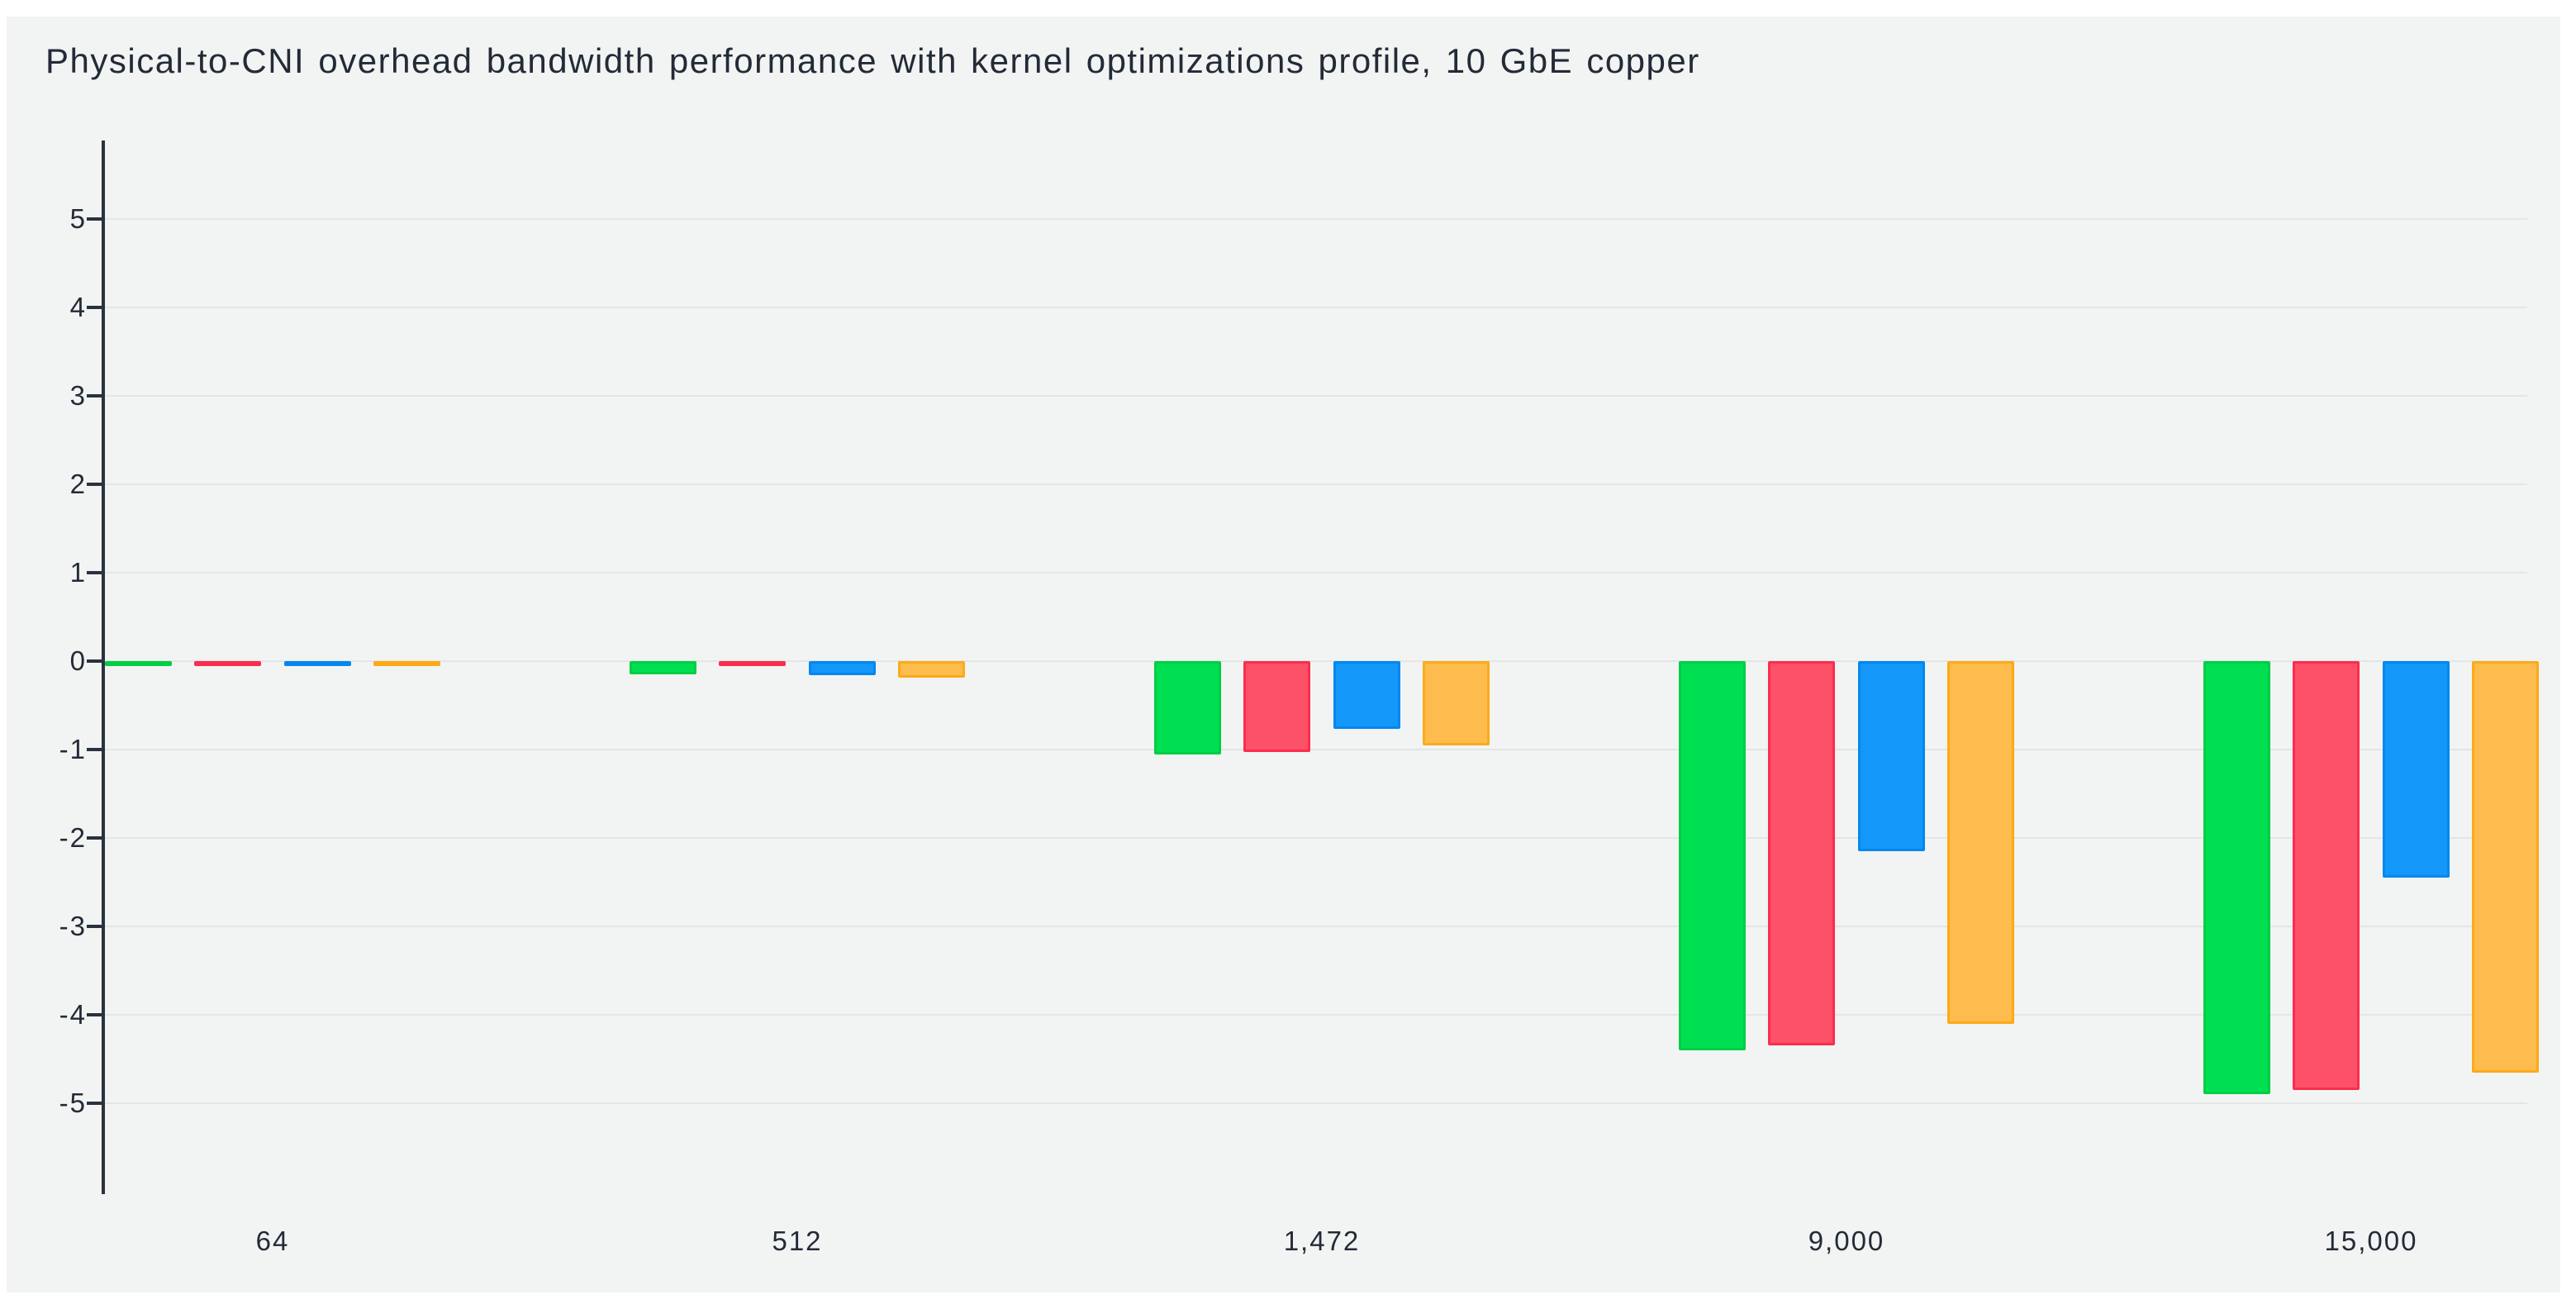 The image size is (2576, 1309). What do you see at coordinates (78, 660) in the screenshot?
I see `y-axis-label: 0` at bounding box center [78, 660].